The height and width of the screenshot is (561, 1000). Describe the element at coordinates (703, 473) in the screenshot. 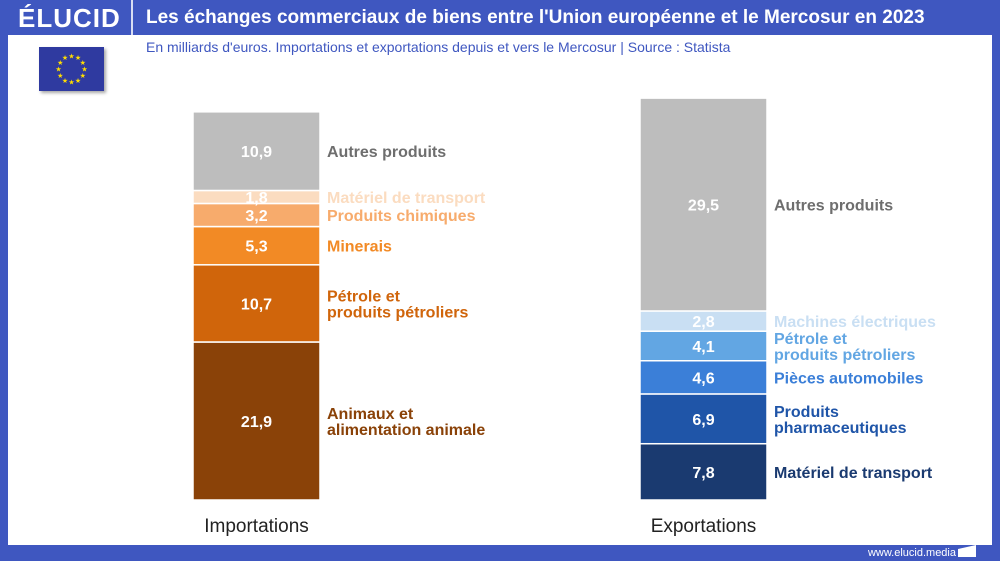

I see `data-label: 7,8` at that location.